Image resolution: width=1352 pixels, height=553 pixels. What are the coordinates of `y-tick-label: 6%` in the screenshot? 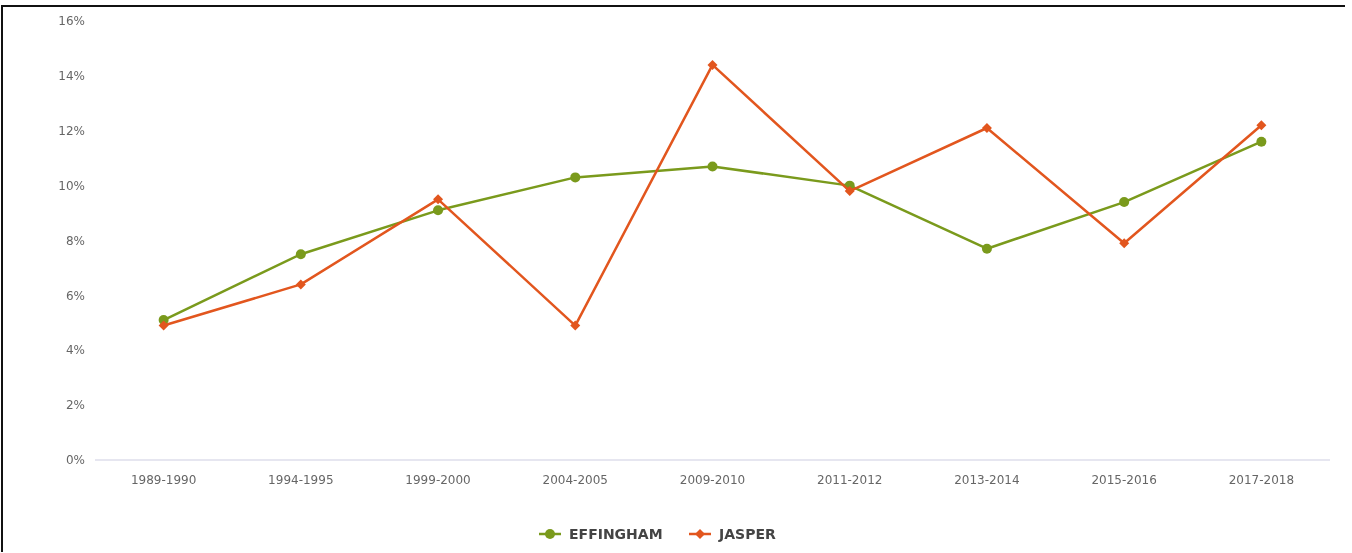 It's located at (75, 295).